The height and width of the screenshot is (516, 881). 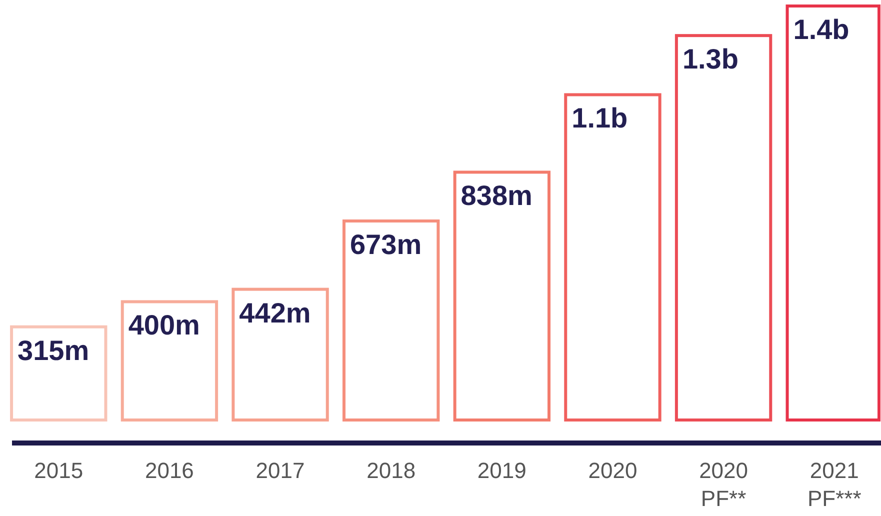 I want to click on data-label: 400m, so click(x=164, y=325).